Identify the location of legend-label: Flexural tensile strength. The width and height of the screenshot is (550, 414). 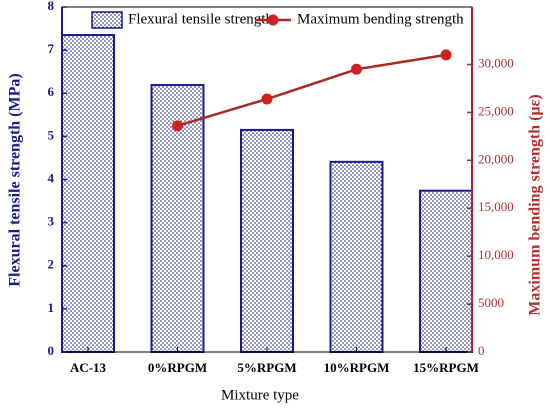
(200, 19).